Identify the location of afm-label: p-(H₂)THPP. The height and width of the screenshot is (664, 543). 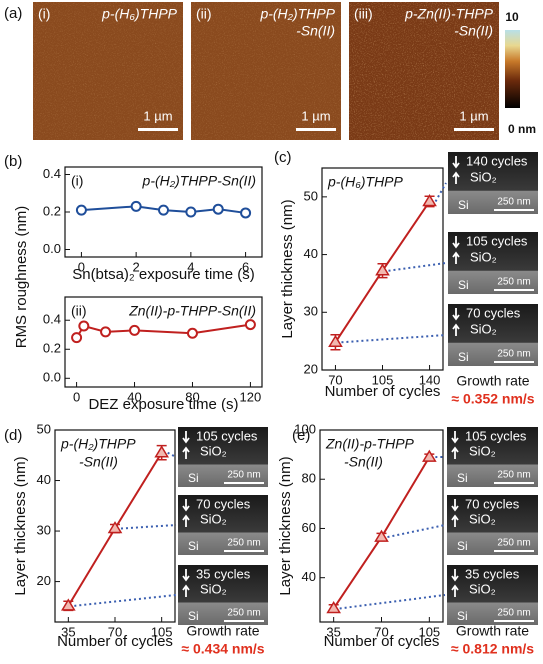
(297, 14).